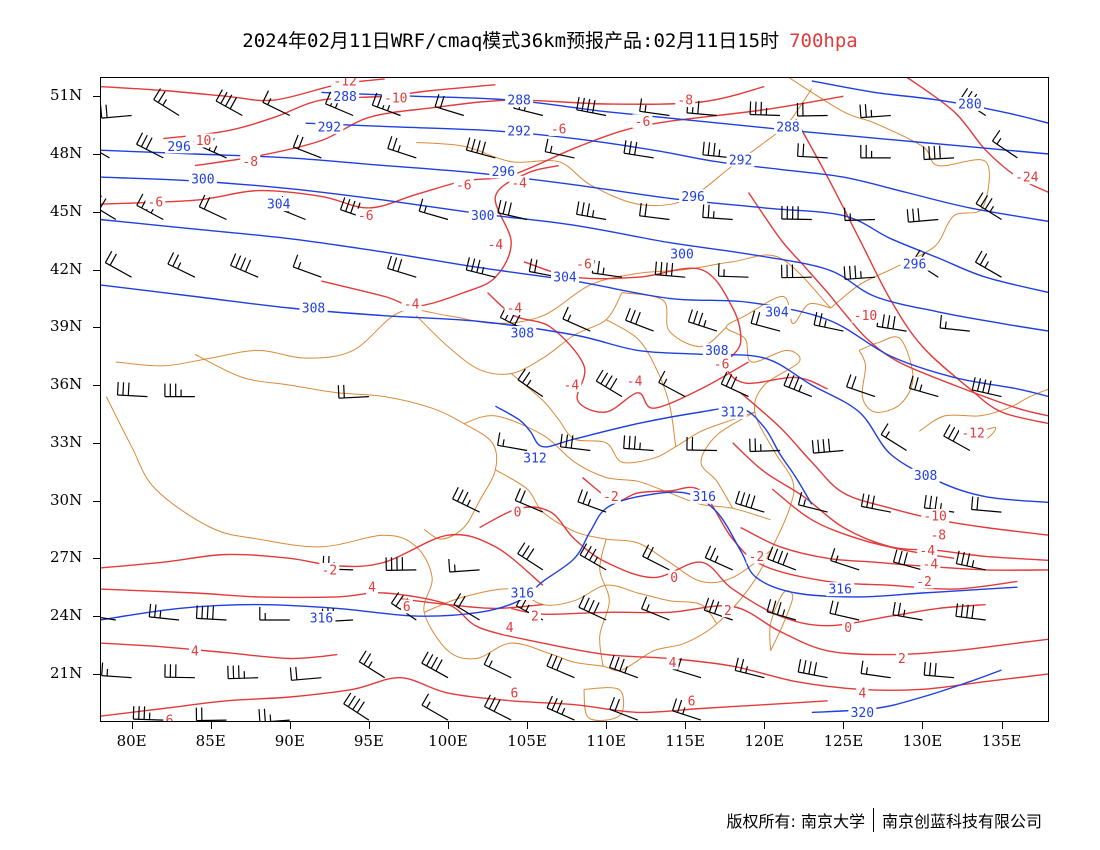 The image size is (1100, 850). I want to click on temperature-contour-label: -8, so click(938, 536).